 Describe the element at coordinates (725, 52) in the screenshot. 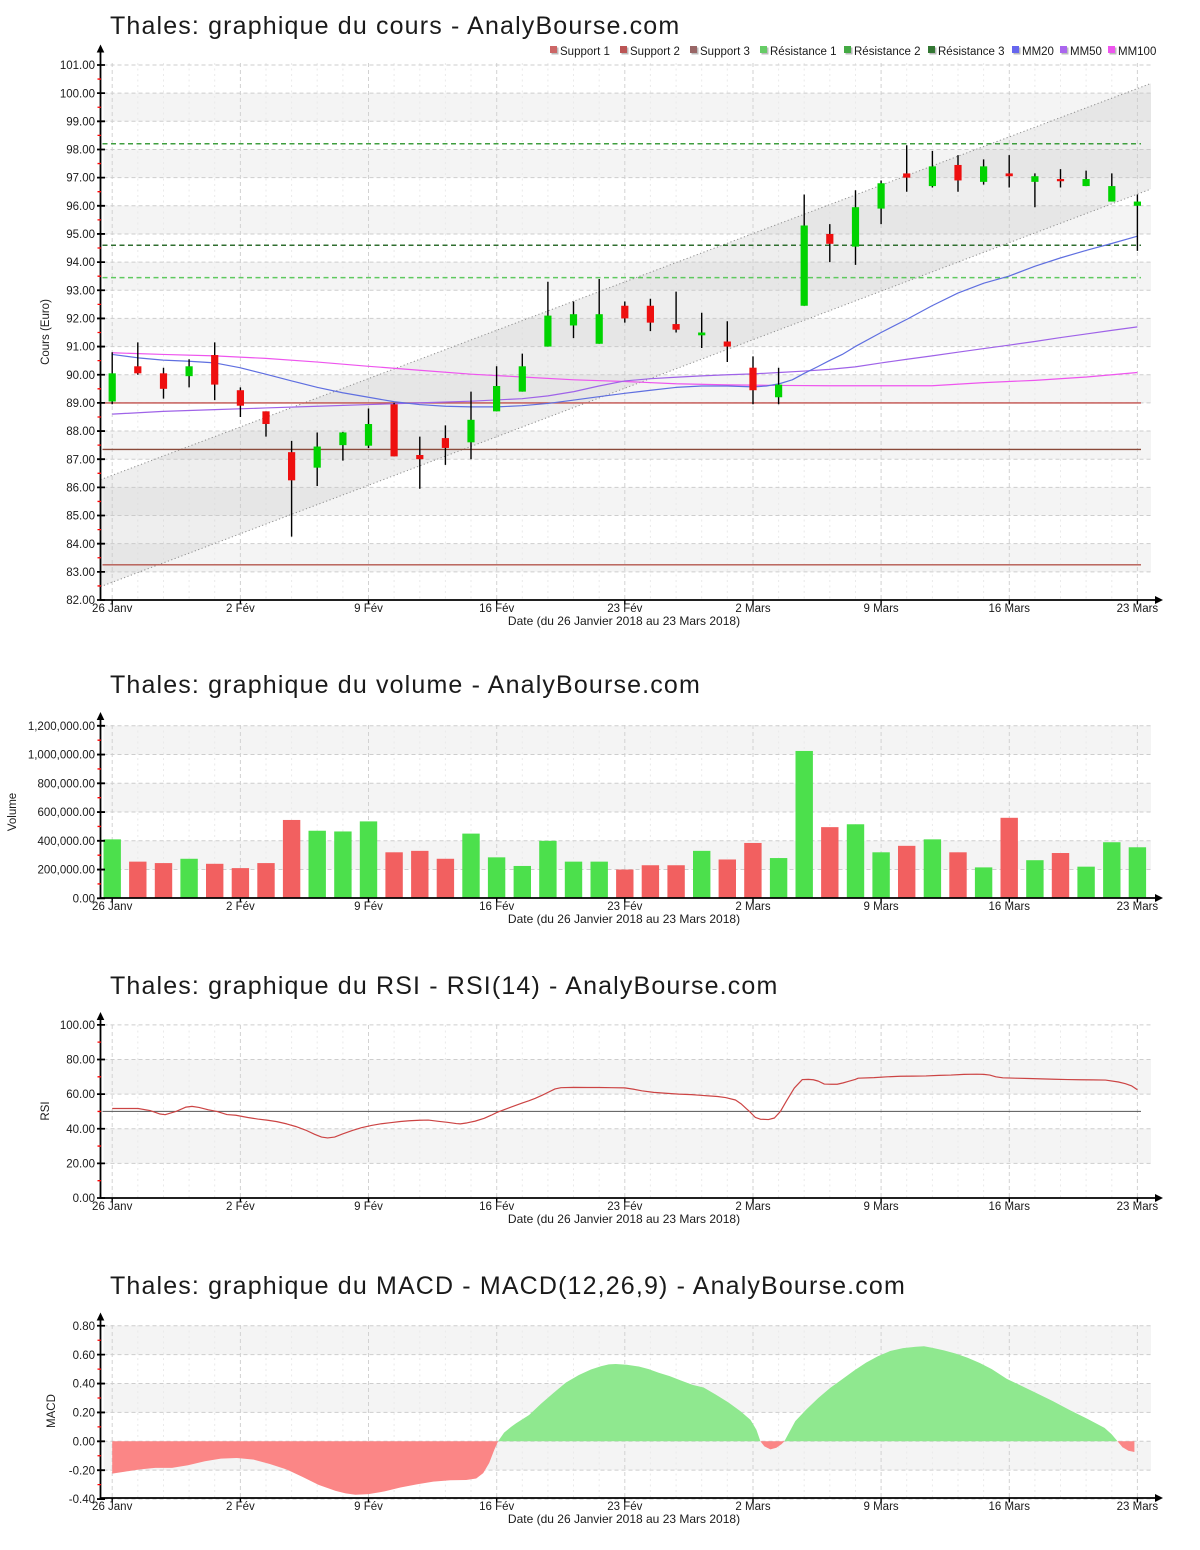

I see `svg-text: Support 3` at that location.